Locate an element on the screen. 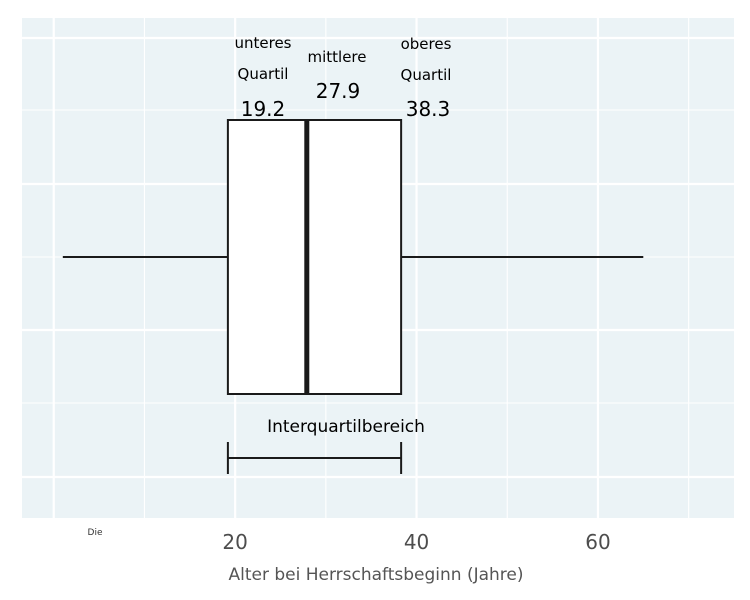 This screenshot has height=600, width=750. iqr-box is located at coordinates (314, 257).